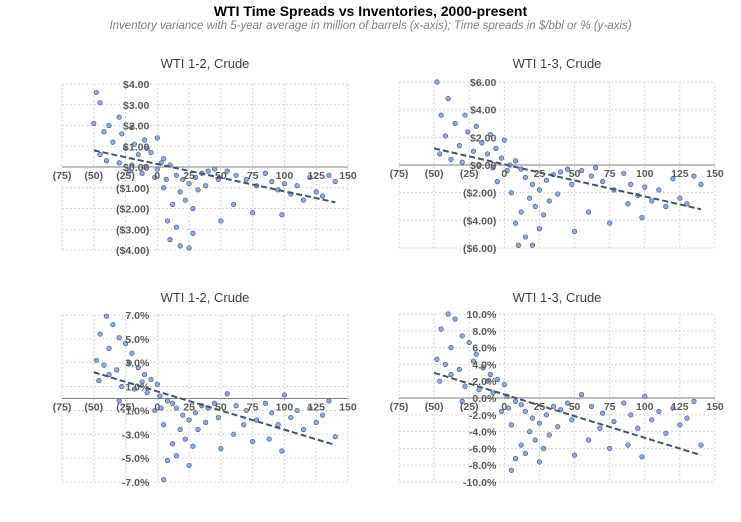 The image size is (741, 522). What do you see at coordinates (189, 408) in the screenshot?
I see `x-tick-label: 25` at bounding box center [189, 408].